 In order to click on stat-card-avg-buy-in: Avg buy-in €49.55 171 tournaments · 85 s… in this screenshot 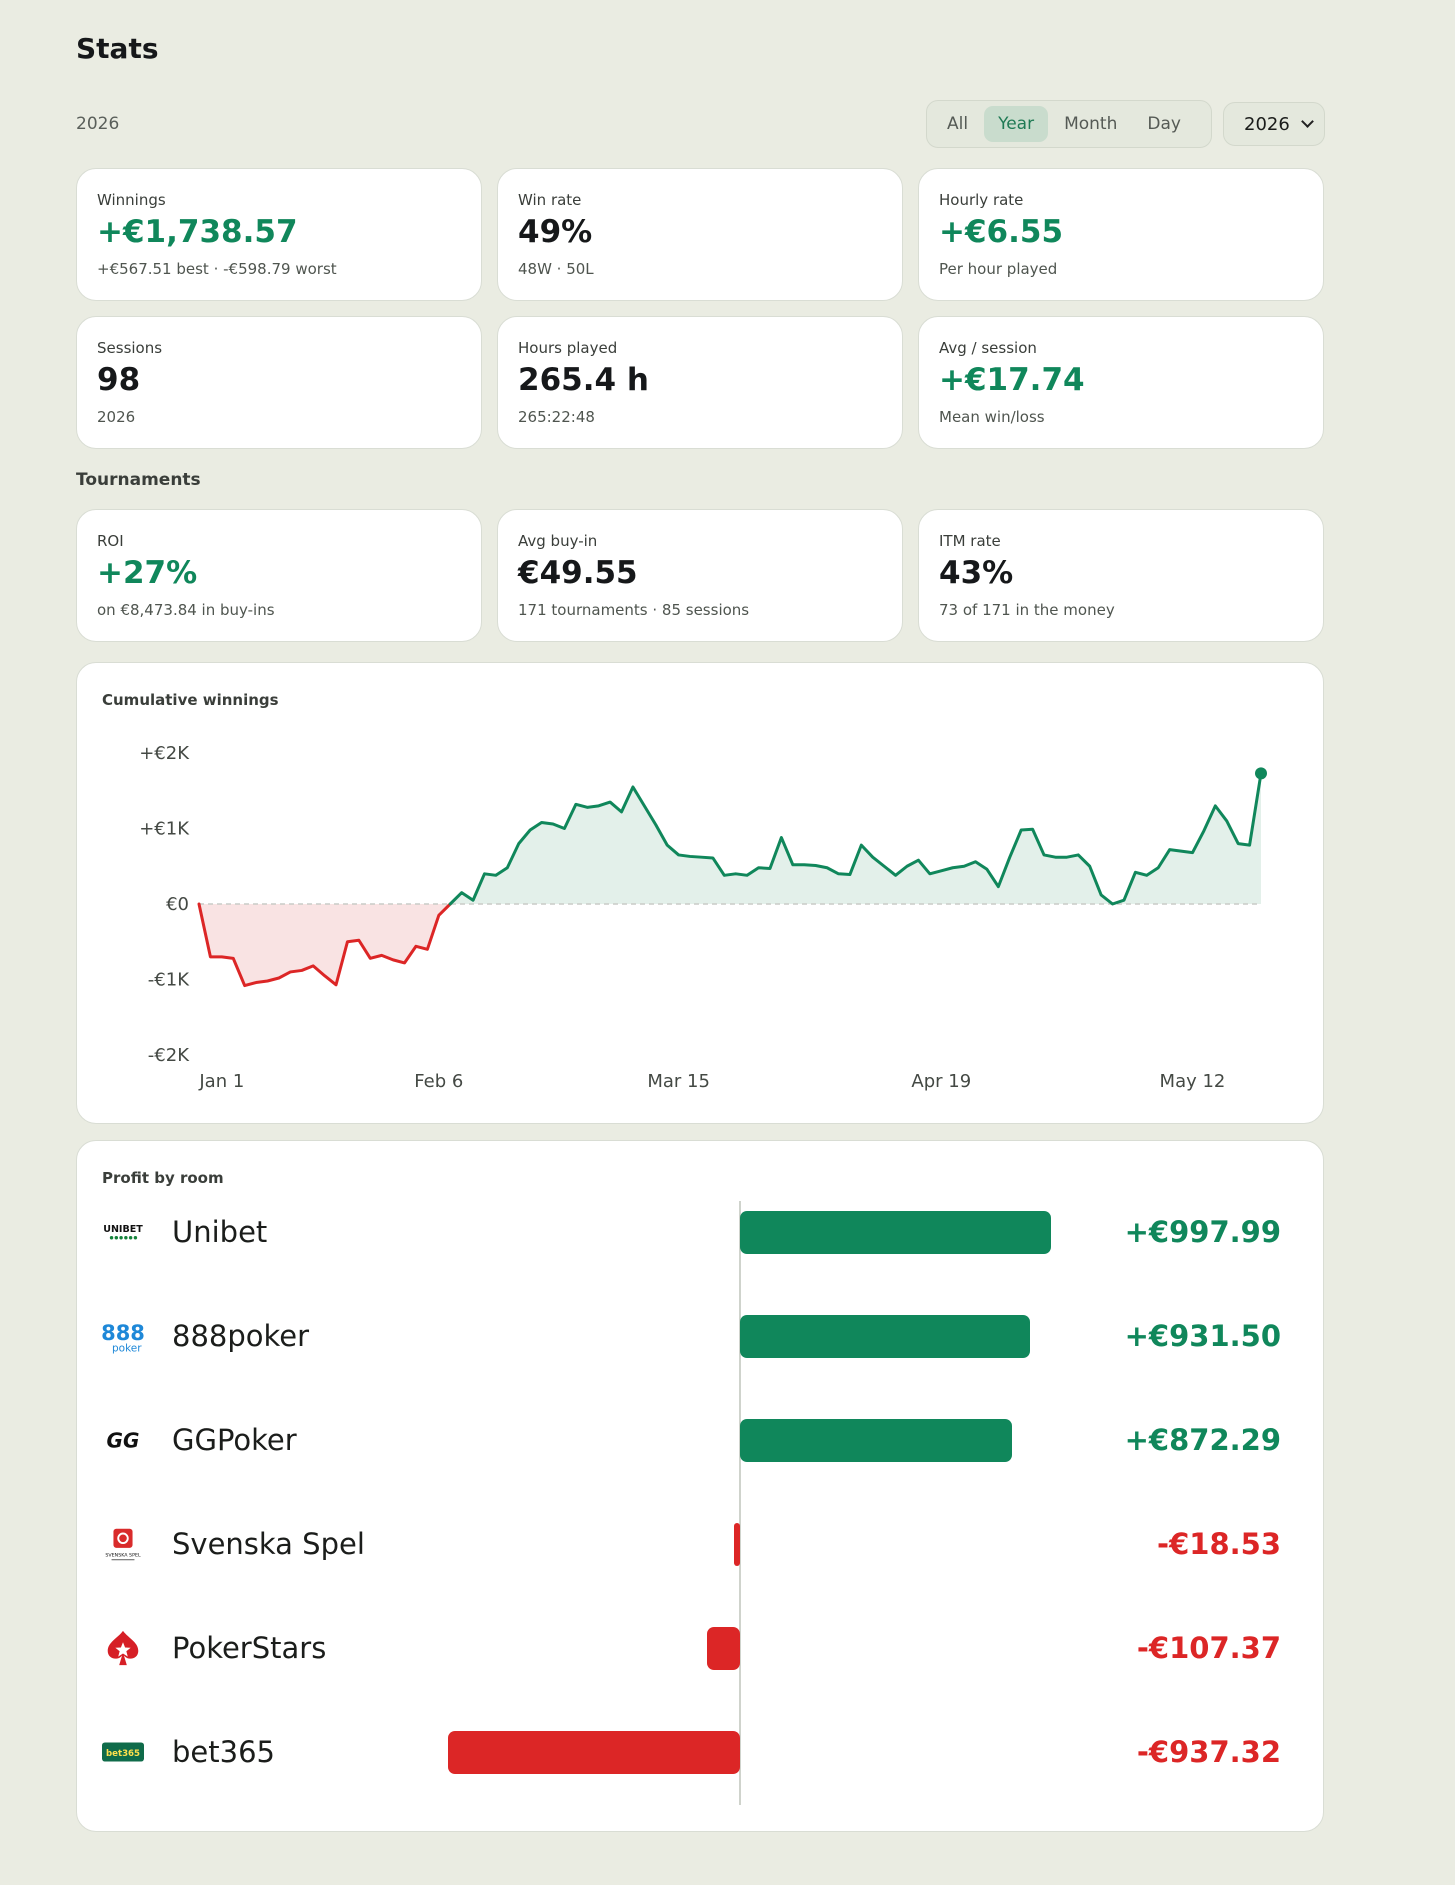, I will do `click(700, 575)`.